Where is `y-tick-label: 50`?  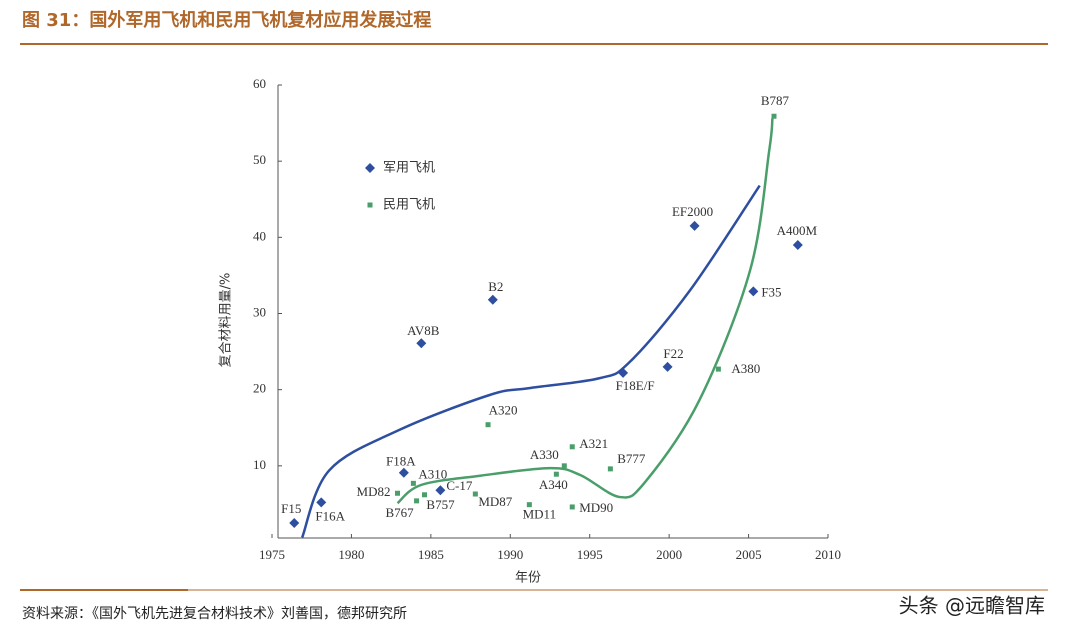 y-tick-label: 50 is located at coordinates (259, 159).